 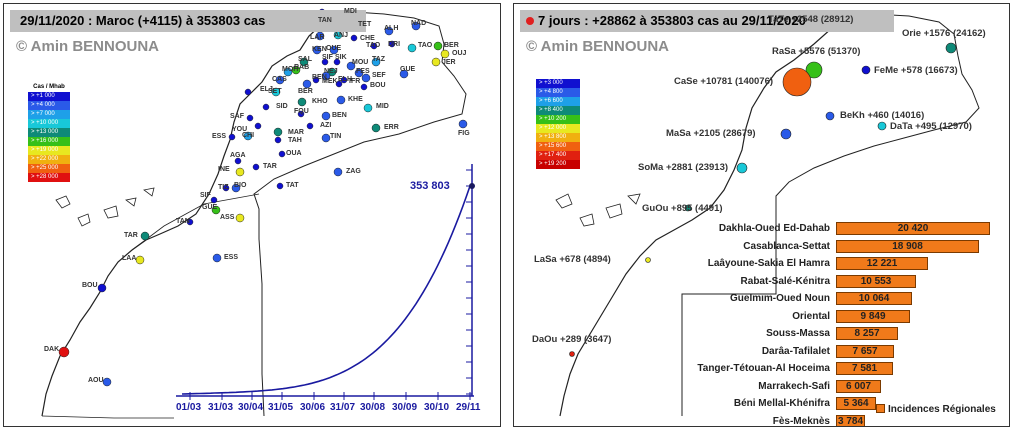 What do you see at coordinates (49, 150) in the screenshot?
I see `legend-row: > +19 000` at bounding box center [49, 150].